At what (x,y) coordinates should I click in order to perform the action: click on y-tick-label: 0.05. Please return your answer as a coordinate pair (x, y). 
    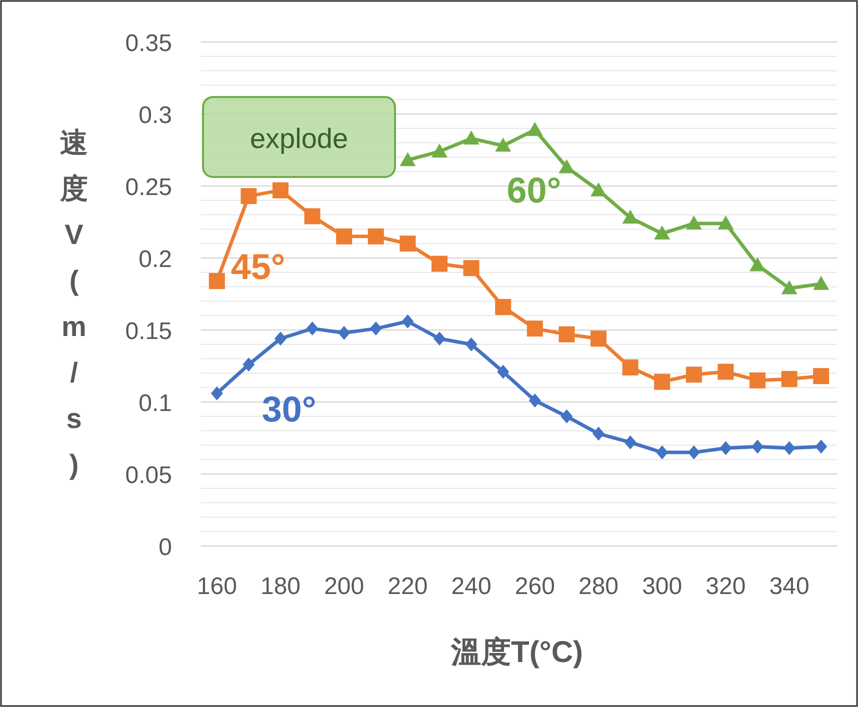
    Looking at the image, I should click on (148, 475).